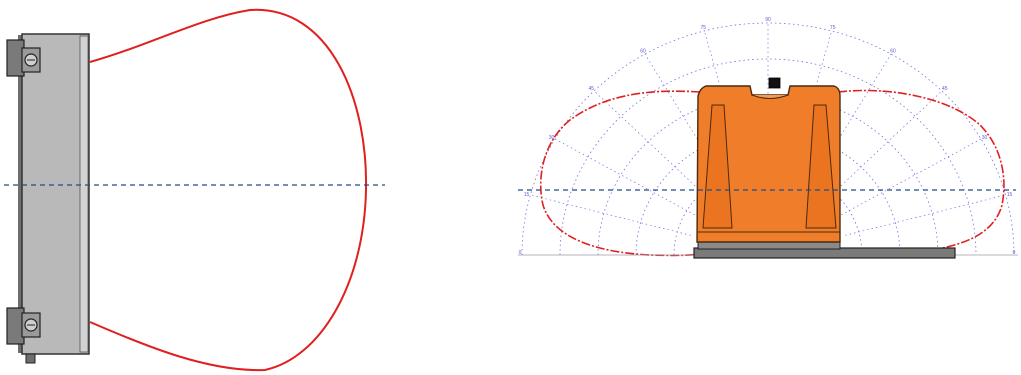  Describe the element at coordinates (55, 194) in the screenshot. I see `enclosure-body` at that location.